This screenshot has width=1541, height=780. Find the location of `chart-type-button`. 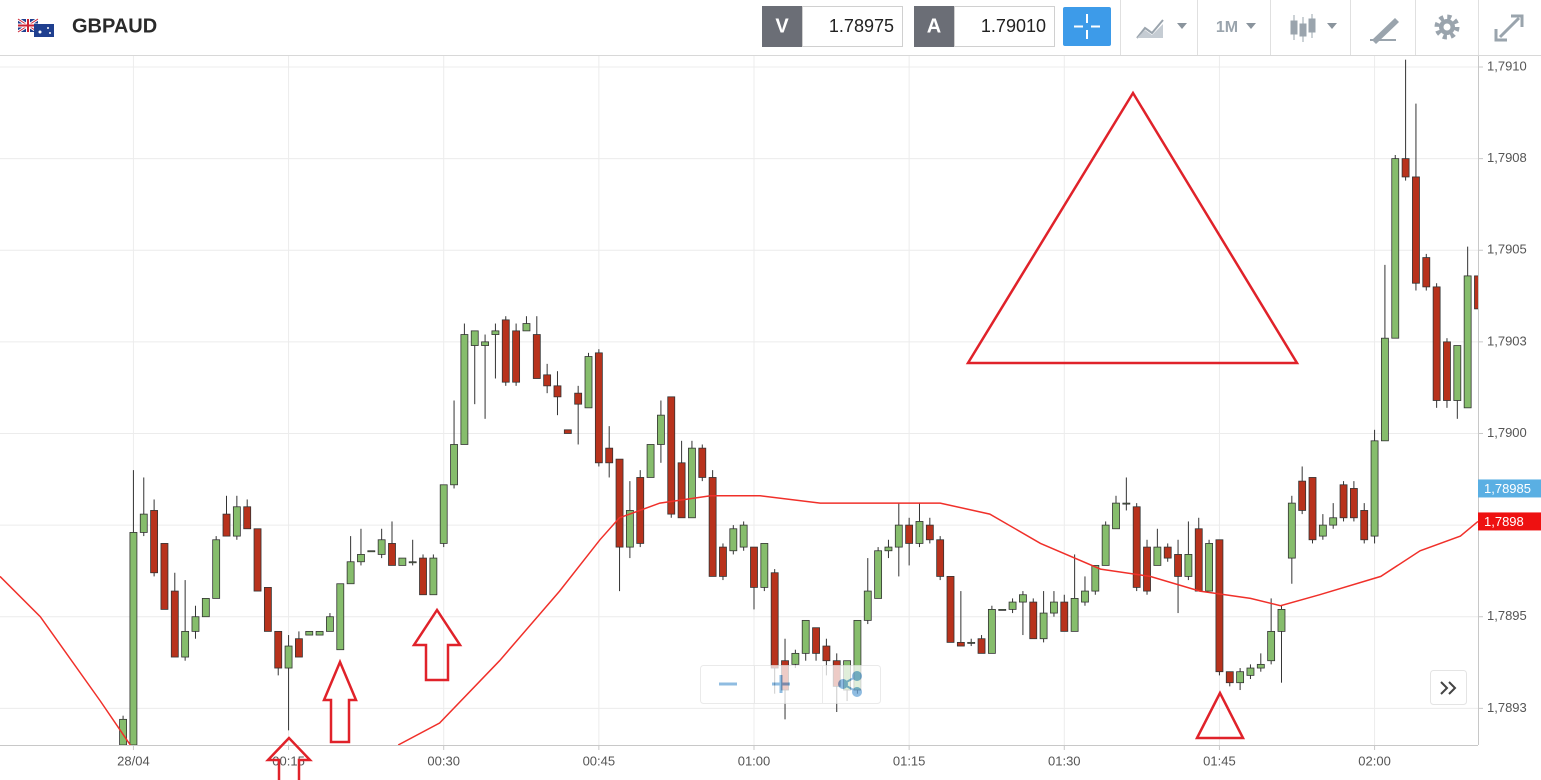

chart-type-button is located at coordinates (1161, 29).